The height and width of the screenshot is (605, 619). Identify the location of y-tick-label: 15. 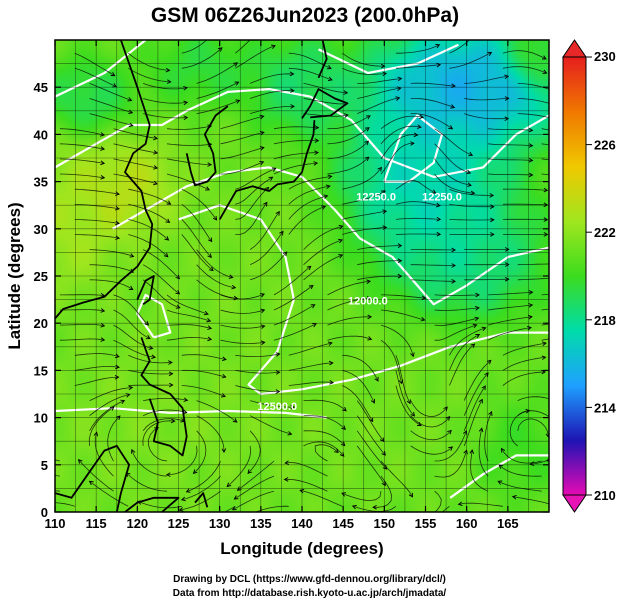
(41, 370).